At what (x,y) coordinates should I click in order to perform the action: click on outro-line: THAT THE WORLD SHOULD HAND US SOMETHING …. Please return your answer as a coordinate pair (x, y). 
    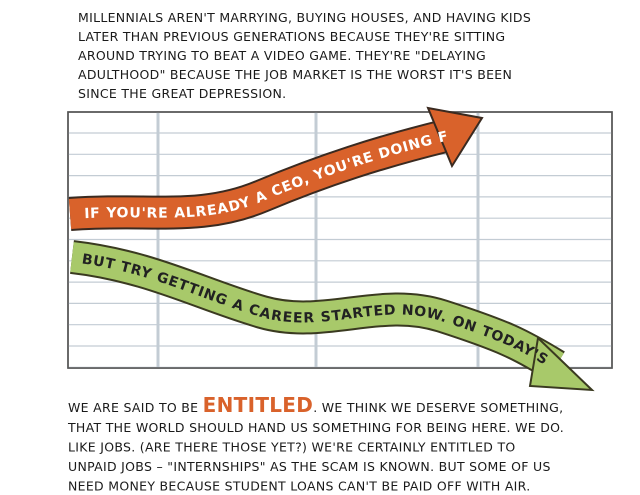
    Looking at the image, I should click on (315, 427).